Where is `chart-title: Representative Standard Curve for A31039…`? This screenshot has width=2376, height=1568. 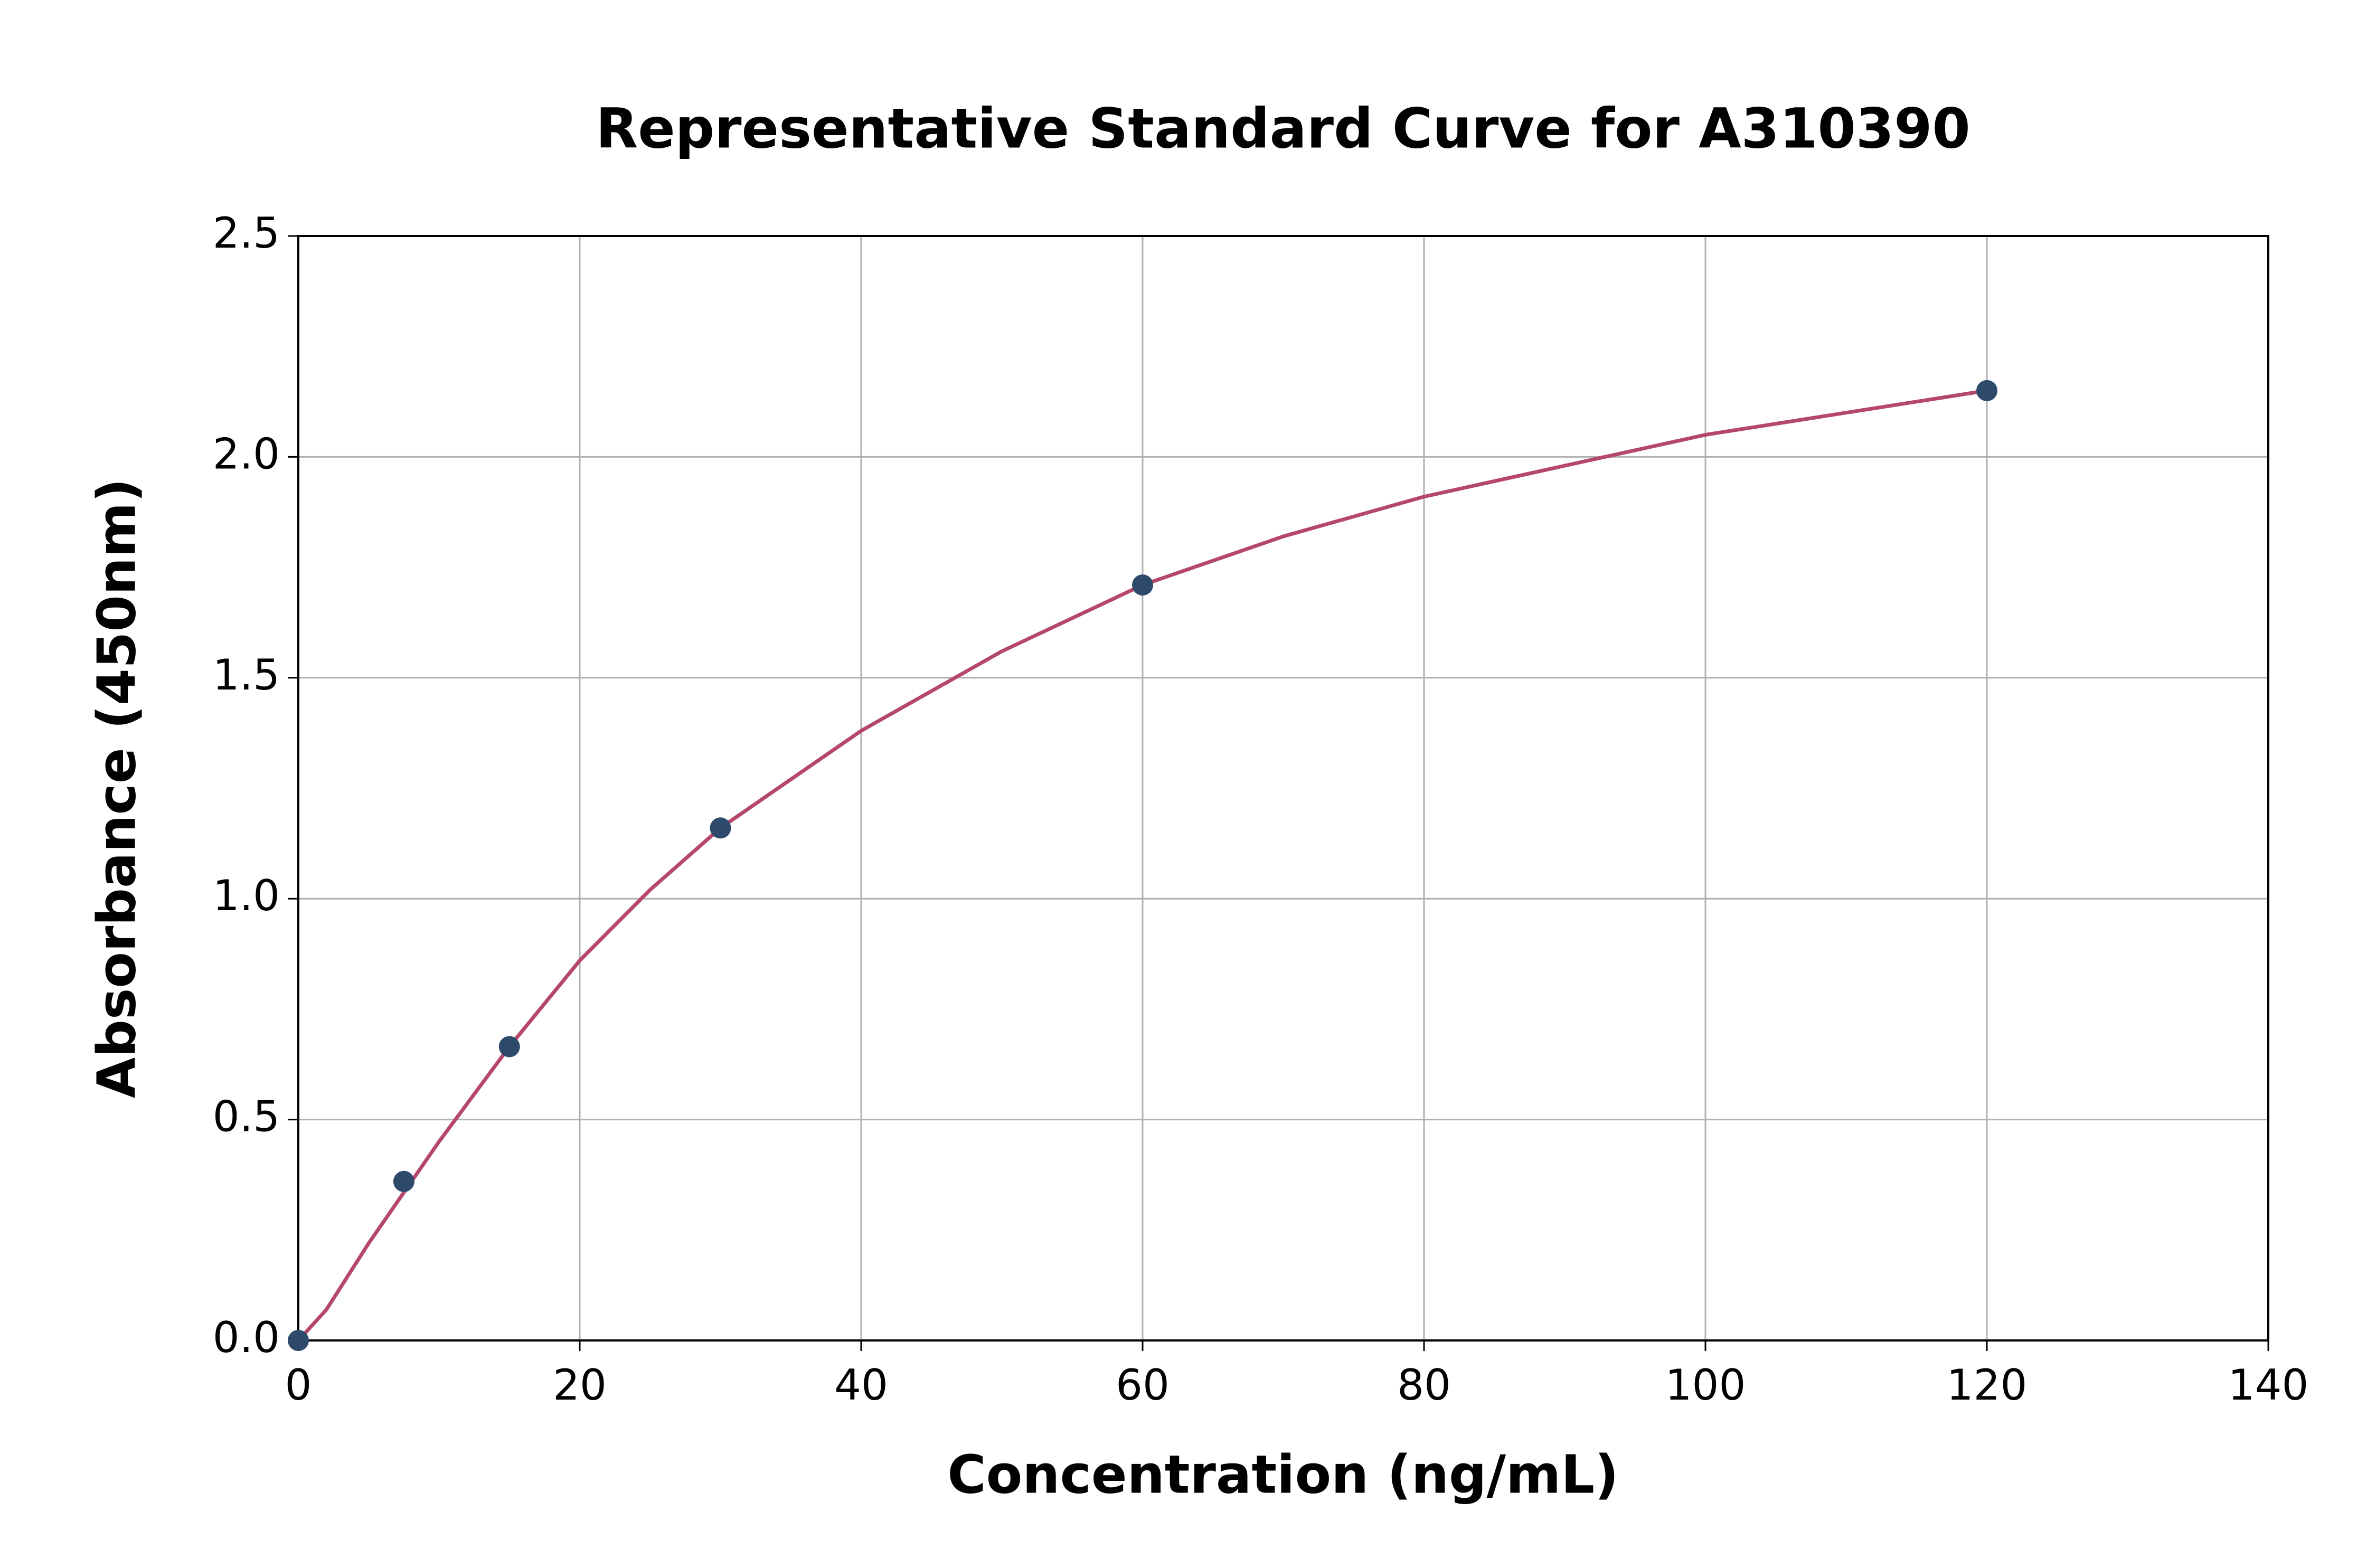 chart-title: Representative Standard Curve for A31039… is located at coordinates (1283, 128).